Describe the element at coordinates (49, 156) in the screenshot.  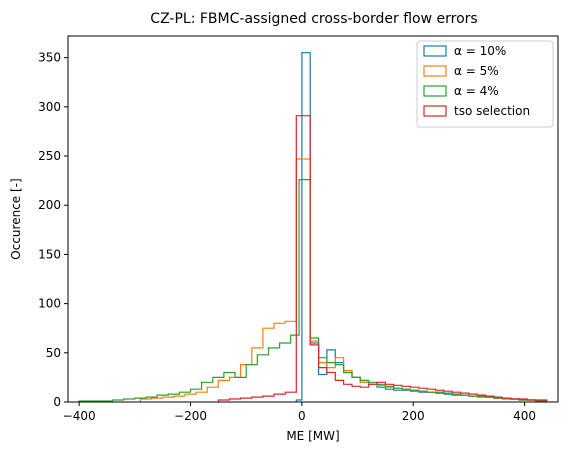
I see `y-tick-label: 250` at that location.